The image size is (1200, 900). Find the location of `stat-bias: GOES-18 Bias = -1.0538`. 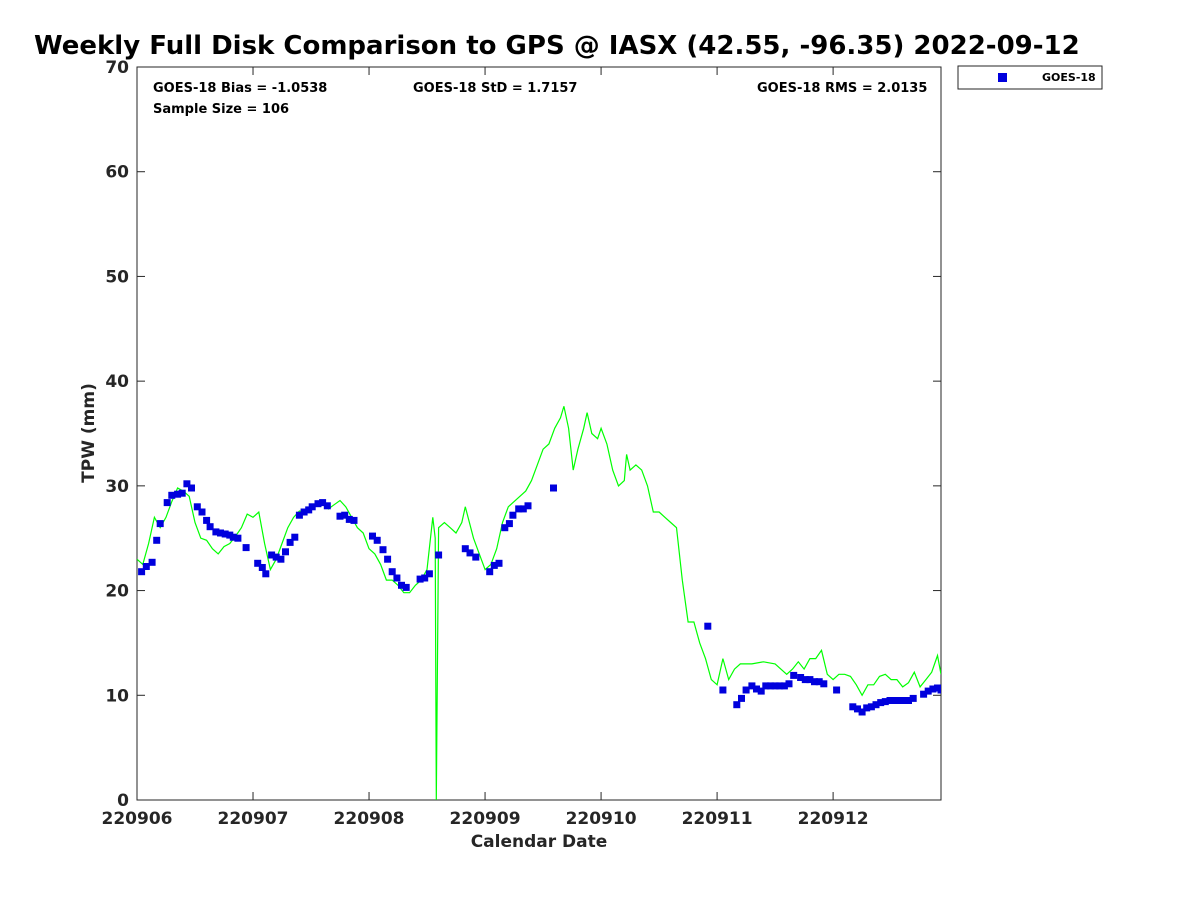

stat-bias: GOES-18 Bias = -1.0538 is located at coordinates (240, 88).